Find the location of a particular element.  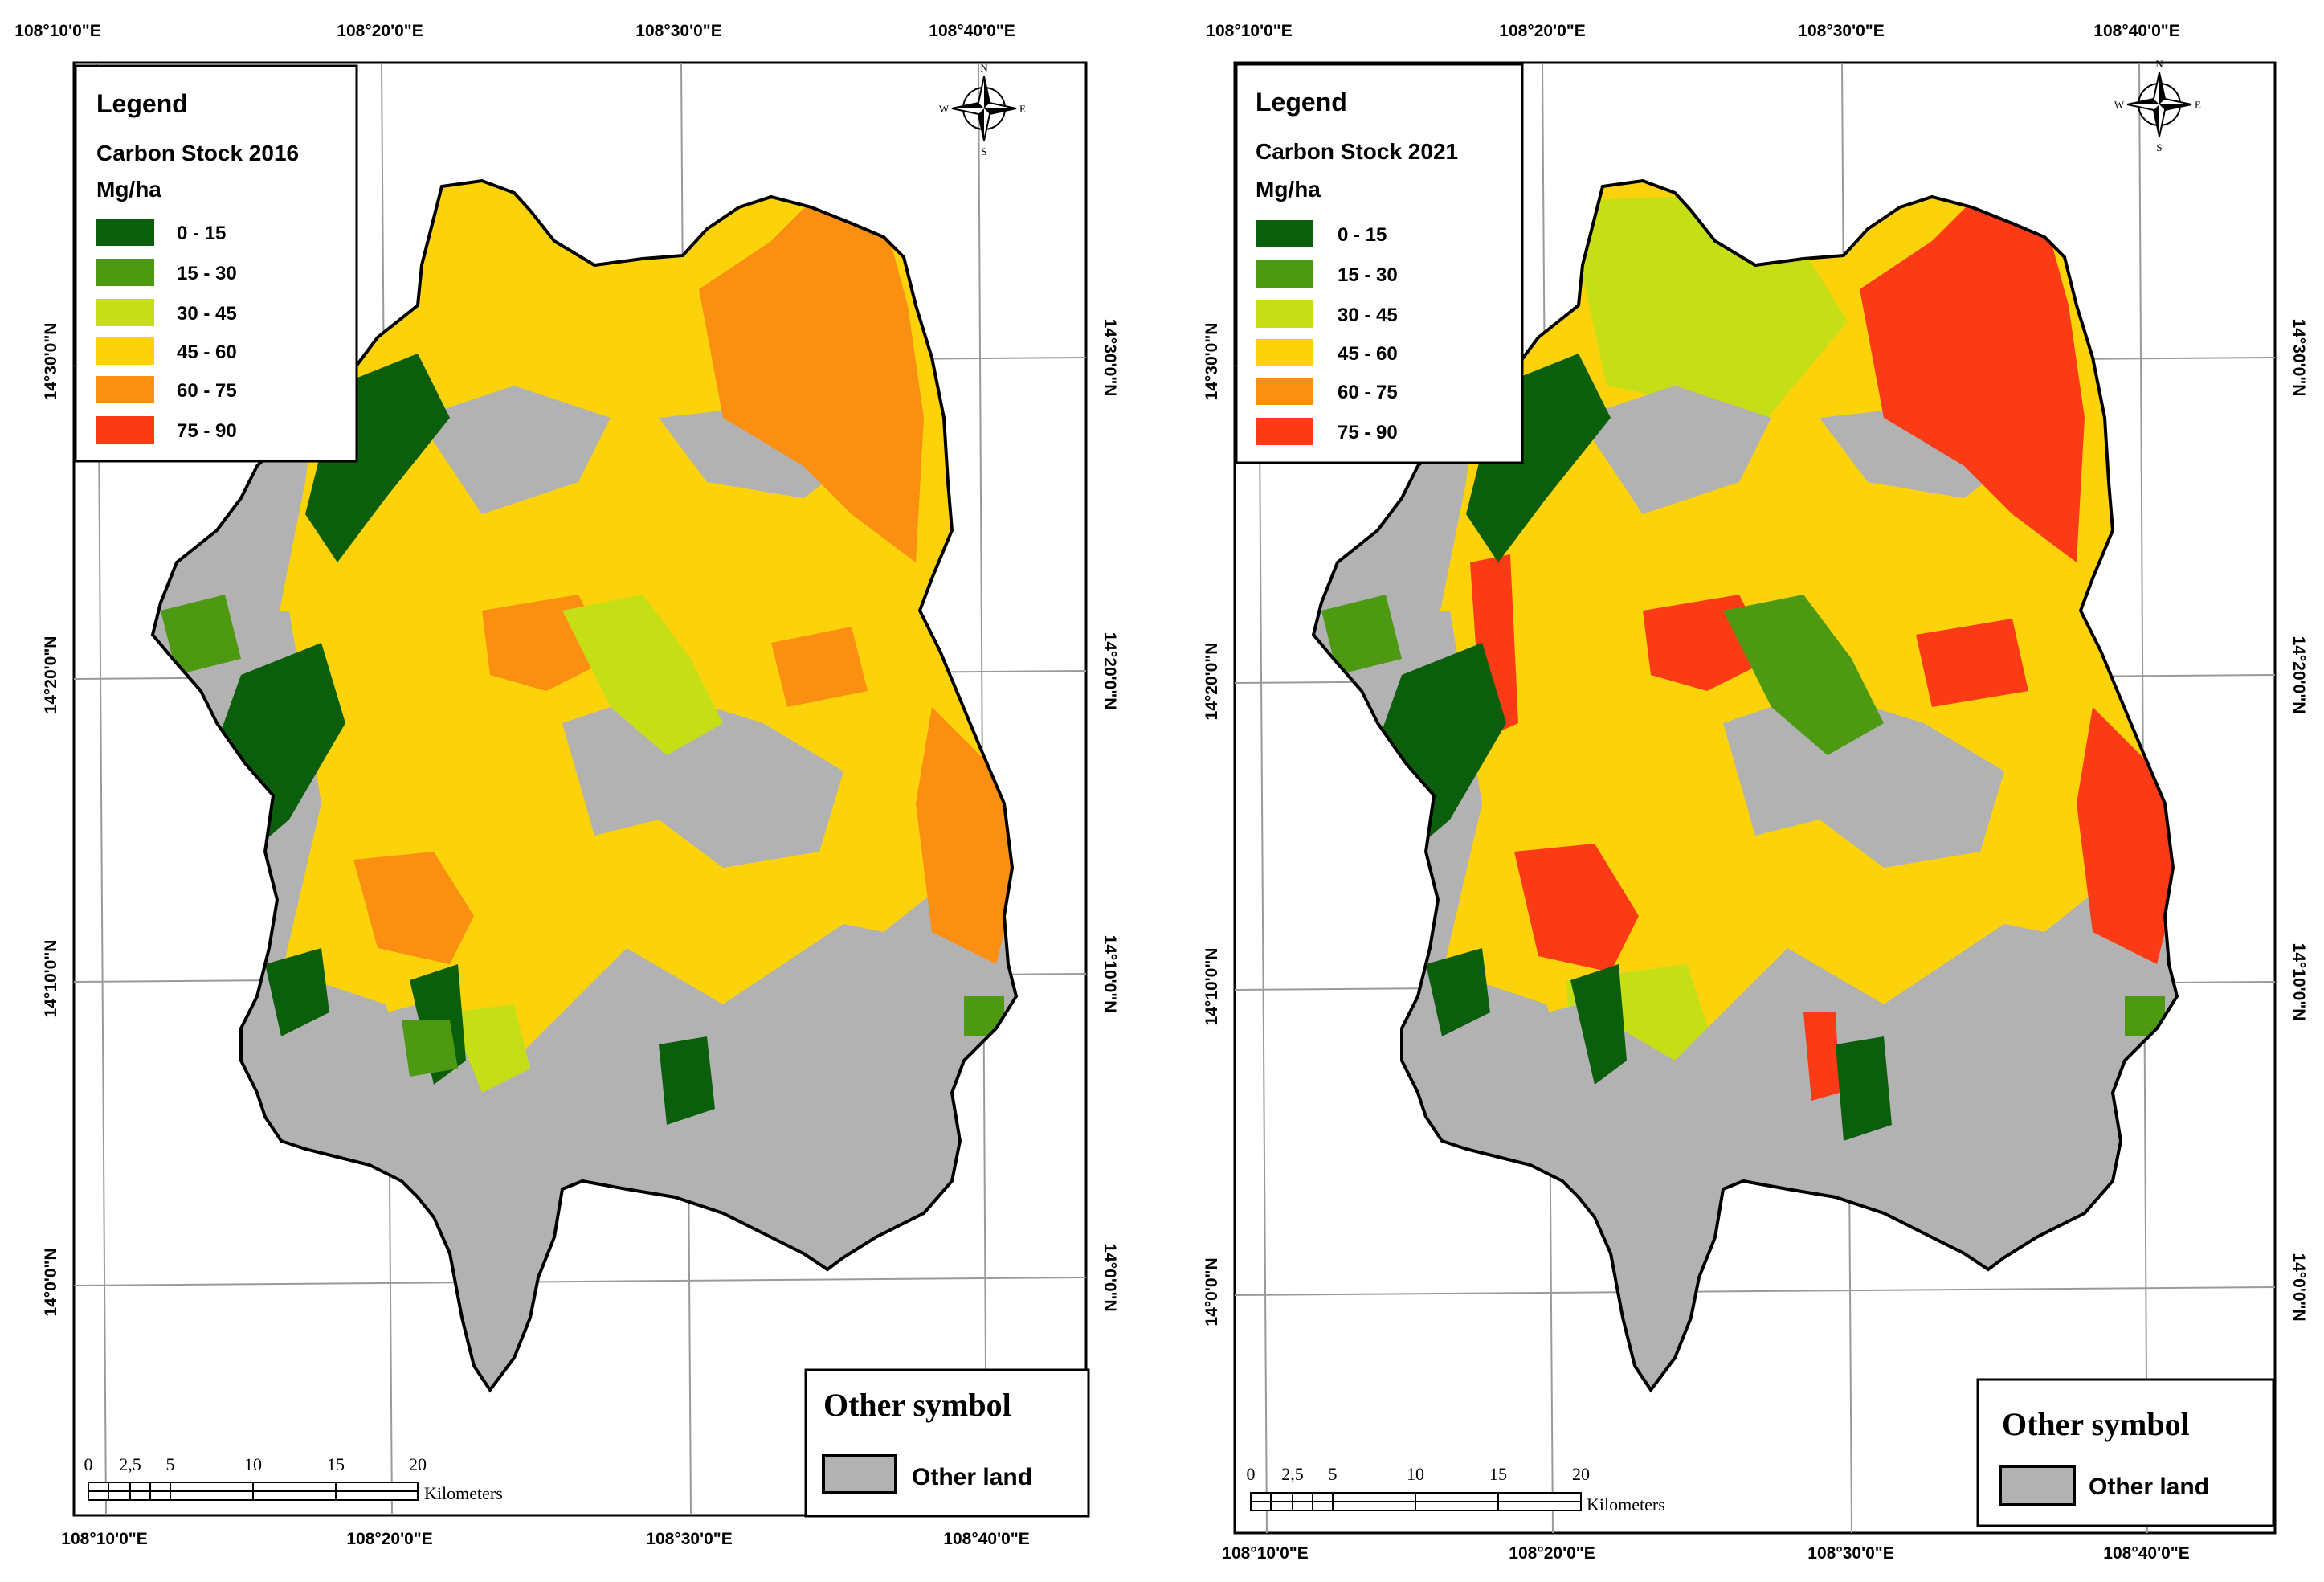

legend-subtitle: Carbon Stock 2021 is located at coordinates (1357, 151).